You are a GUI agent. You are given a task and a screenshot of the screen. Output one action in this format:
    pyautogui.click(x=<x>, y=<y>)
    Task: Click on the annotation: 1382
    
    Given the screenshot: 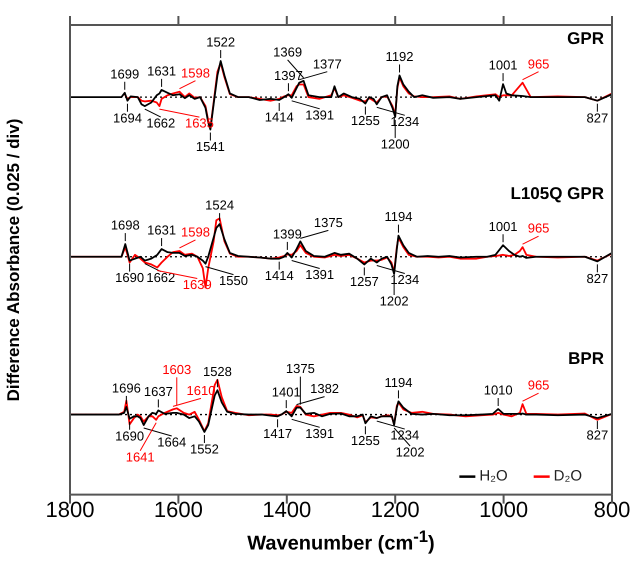 What is the action you would take?
    pyautogui.click(x=325, y=388)
    